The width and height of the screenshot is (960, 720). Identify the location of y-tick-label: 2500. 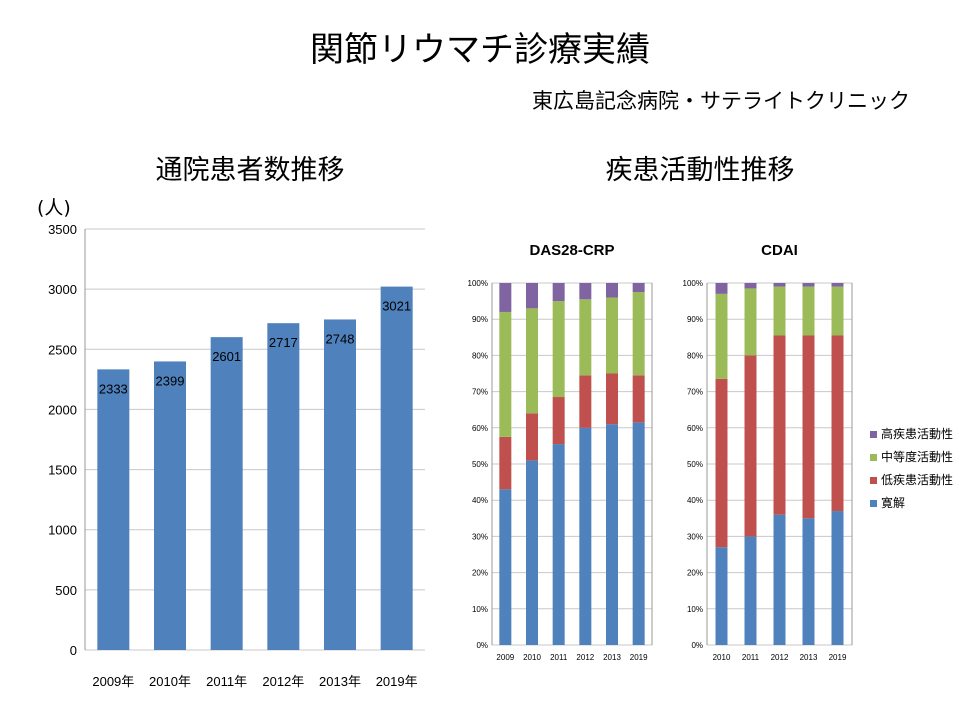
(62, 349).